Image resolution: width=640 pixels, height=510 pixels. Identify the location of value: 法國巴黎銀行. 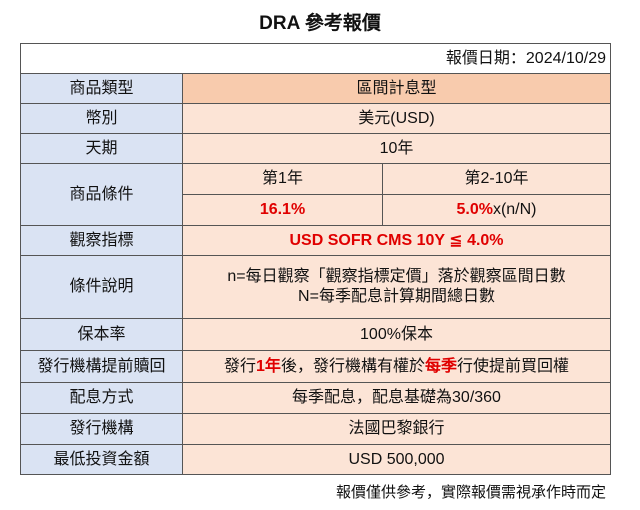
(396, 429).